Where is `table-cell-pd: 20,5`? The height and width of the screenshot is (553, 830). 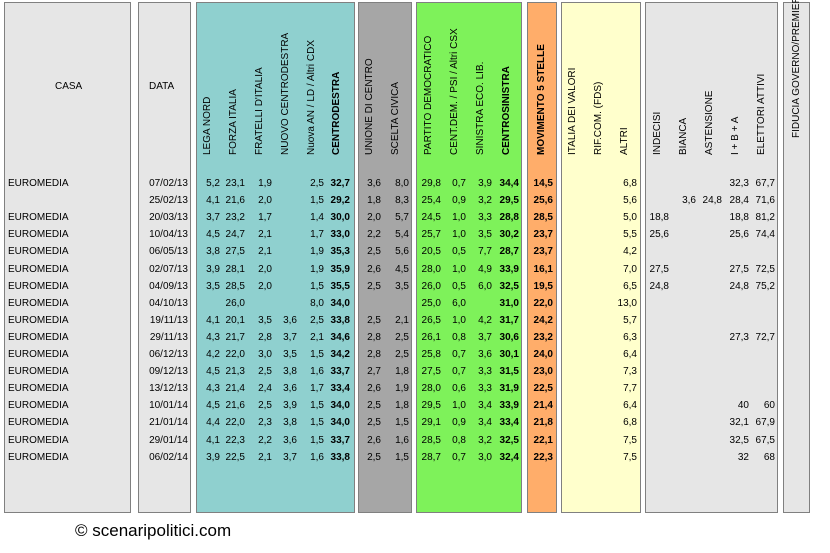
table-cell-pd: 20,5 is located at coordinates (431, 252).